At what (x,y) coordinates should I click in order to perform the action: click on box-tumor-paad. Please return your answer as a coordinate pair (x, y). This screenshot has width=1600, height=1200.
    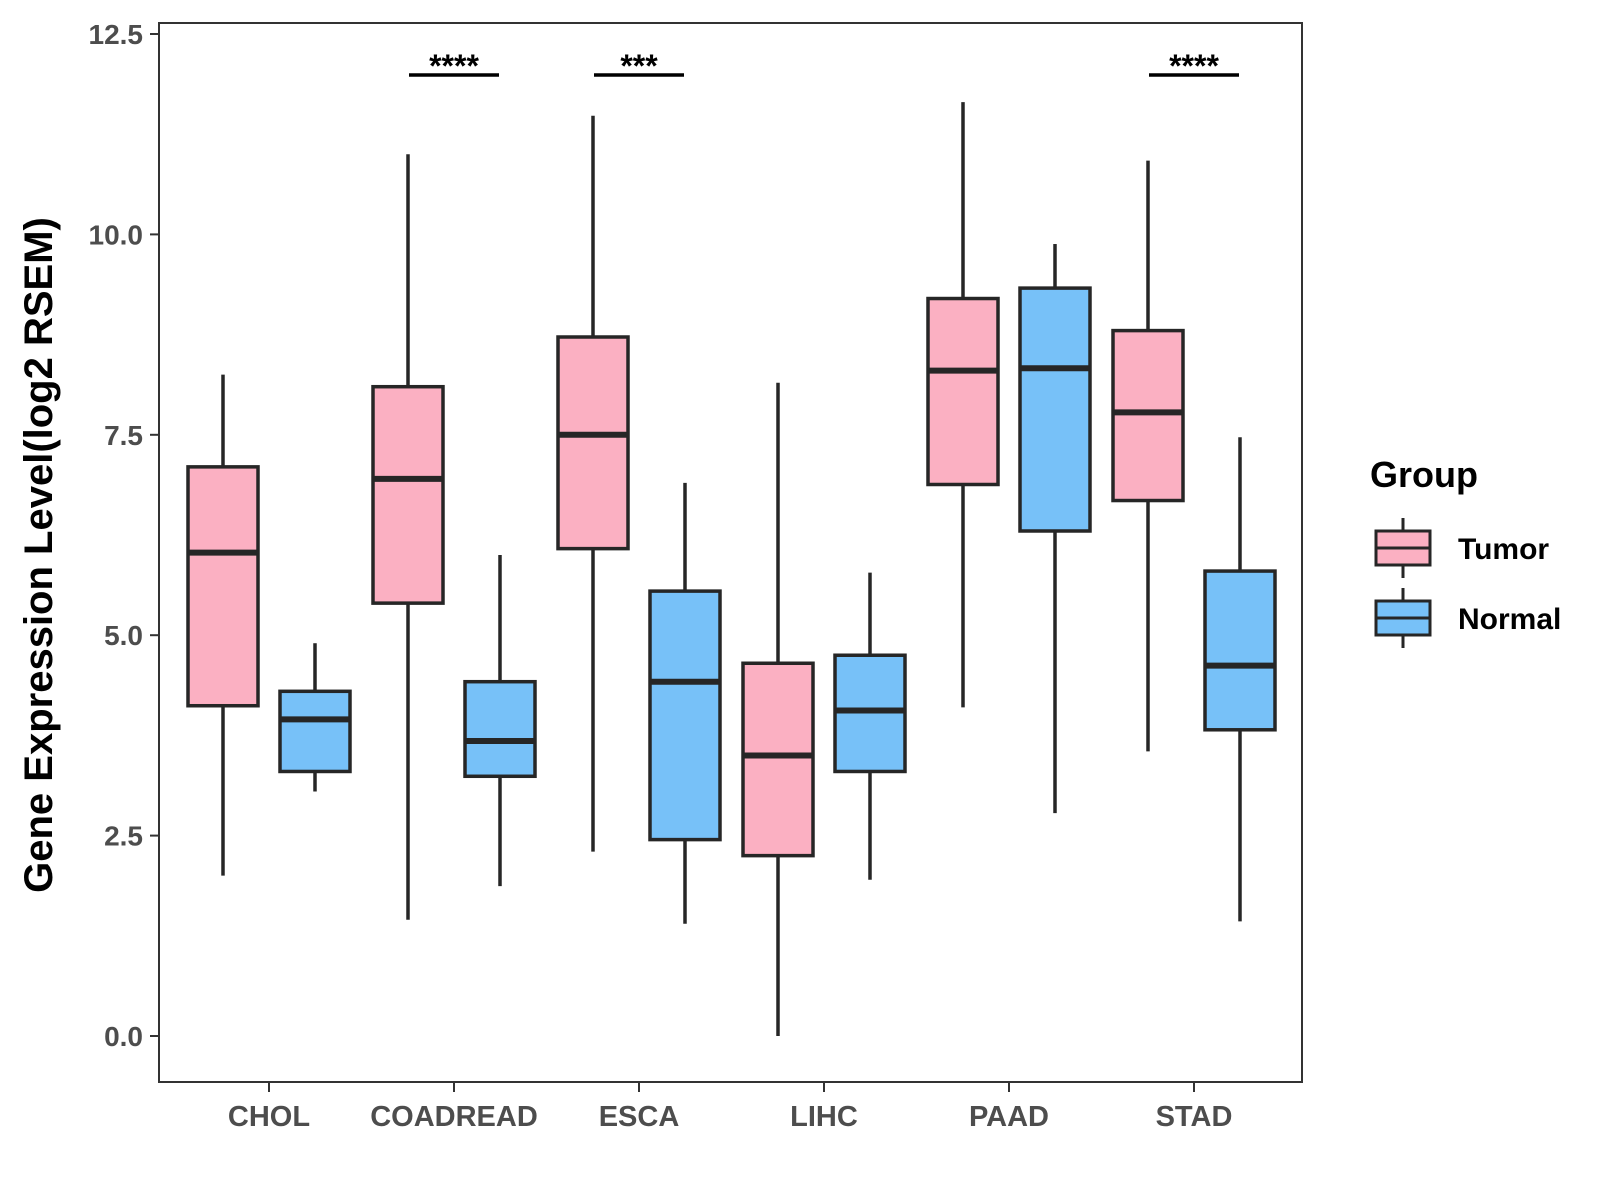
    Looking at the image, I should click on (963, 405).